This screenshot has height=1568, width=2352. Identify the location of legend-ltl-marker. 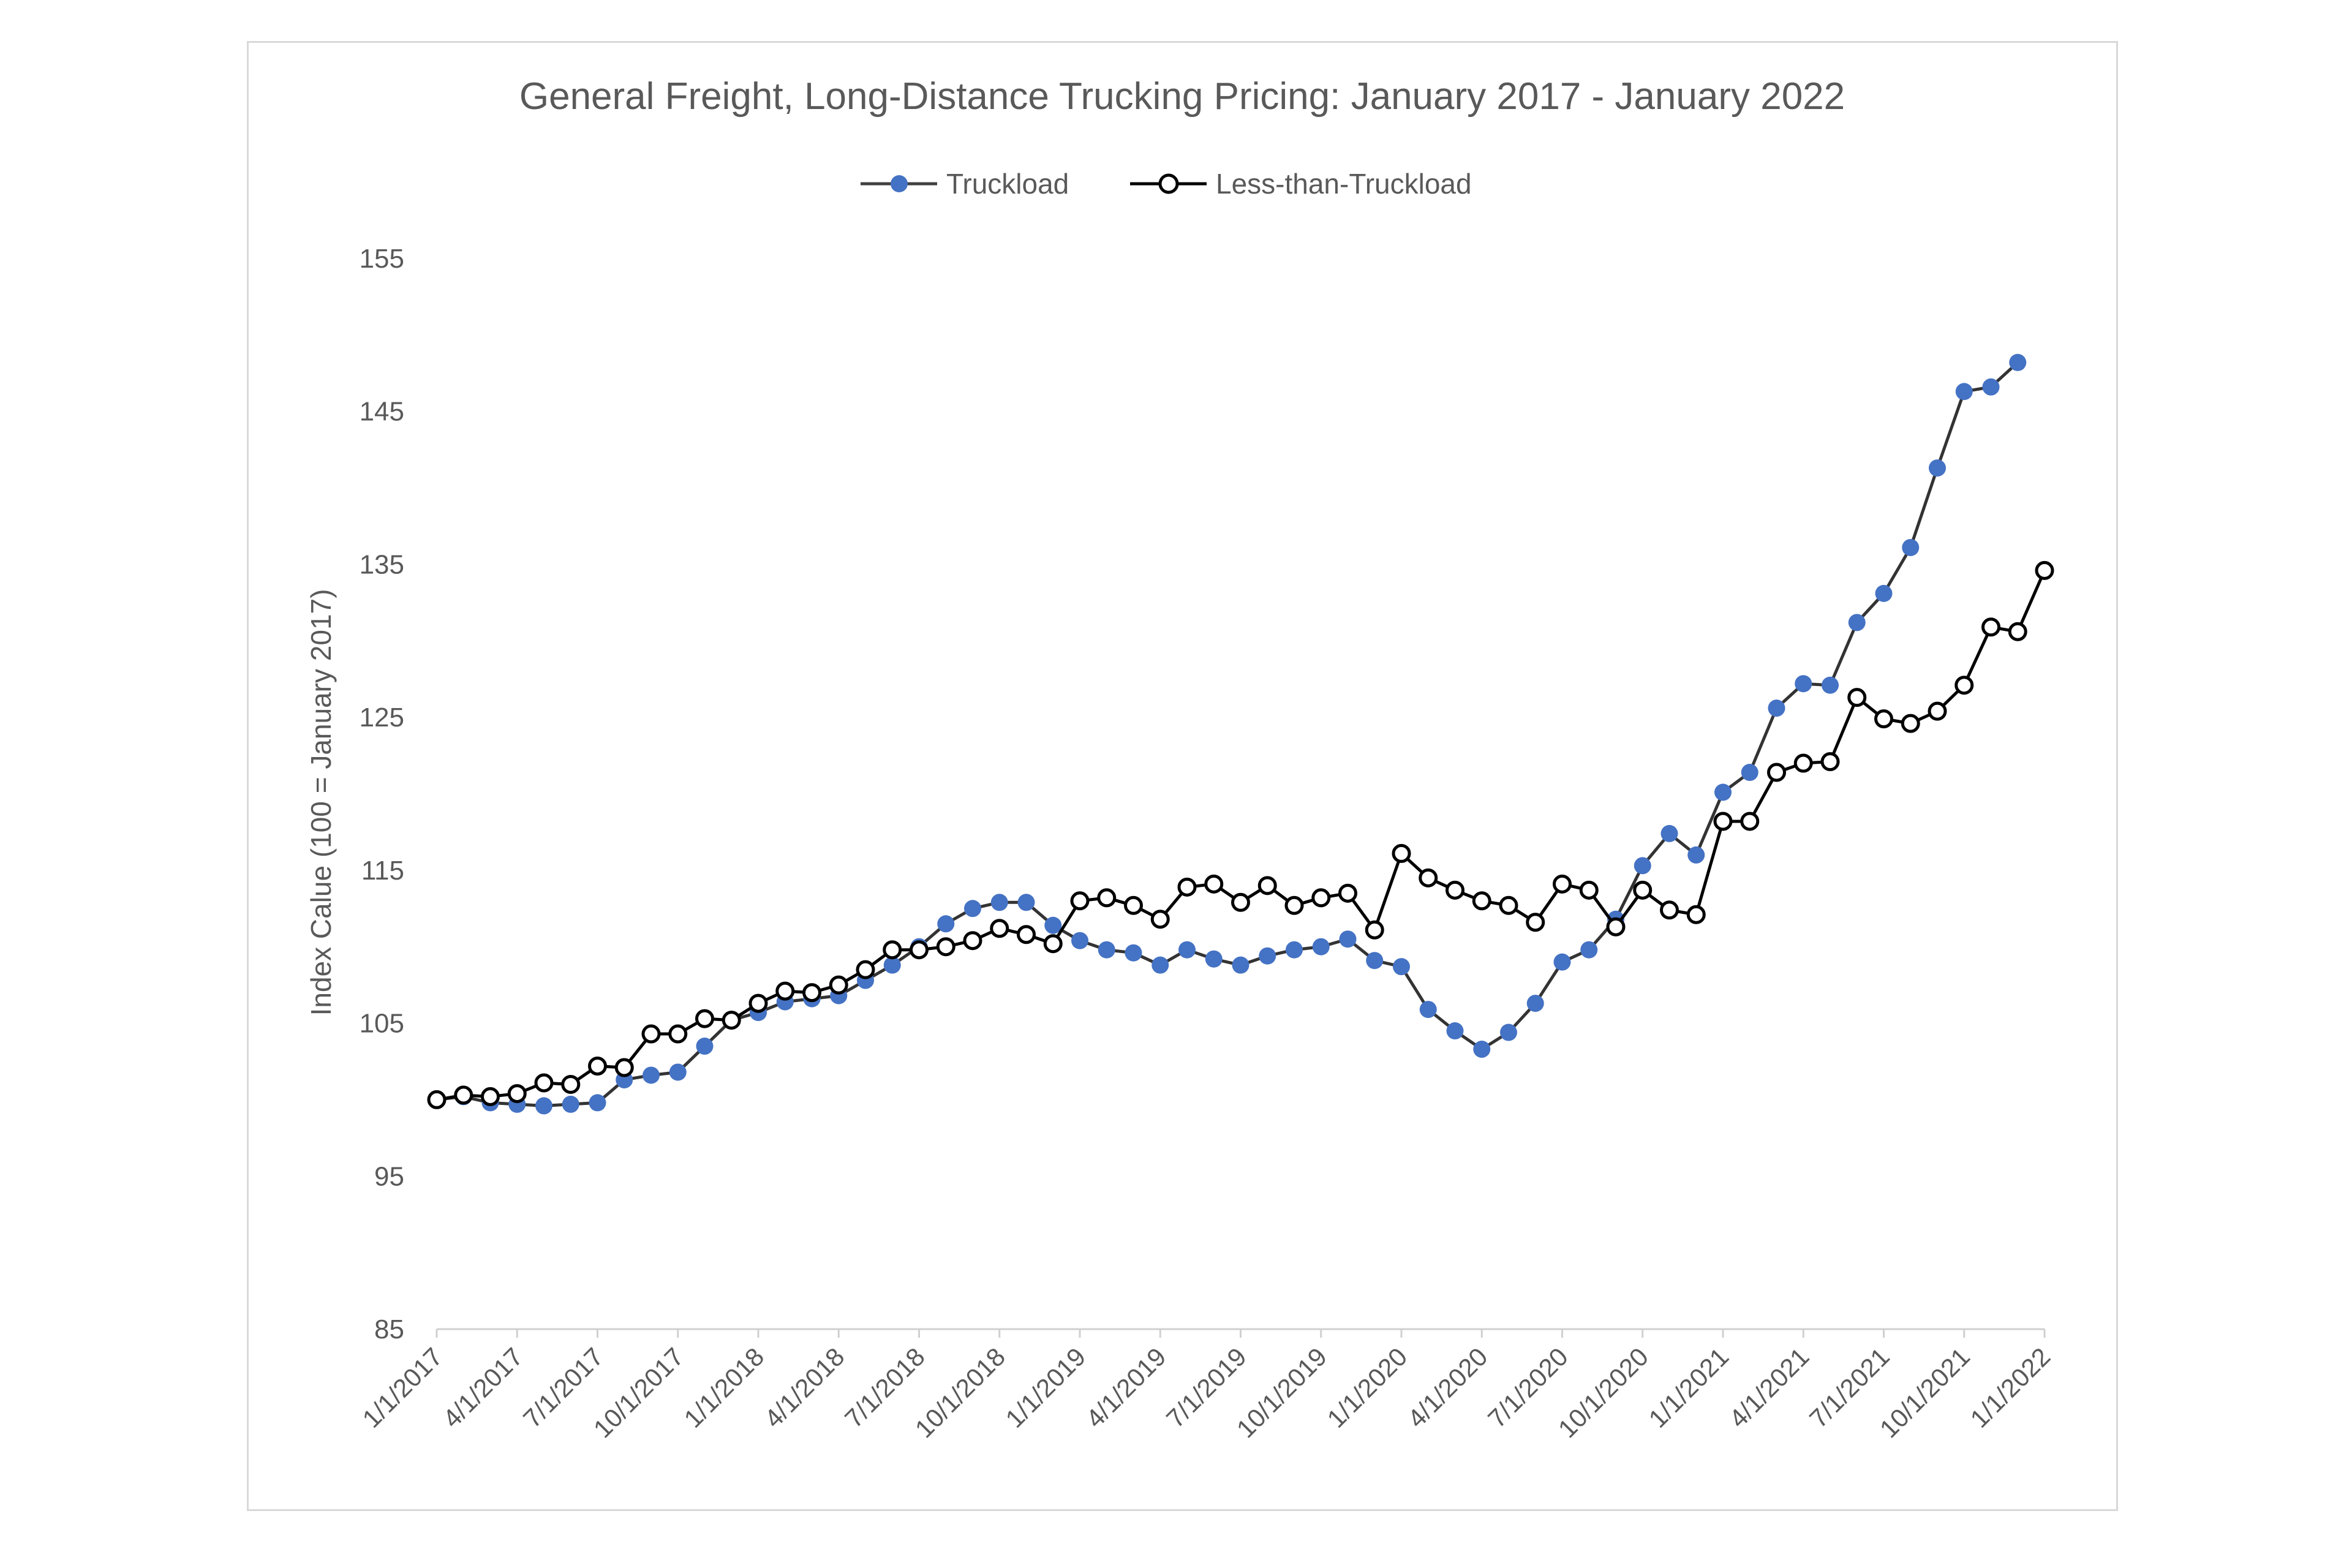
(1169, 183).